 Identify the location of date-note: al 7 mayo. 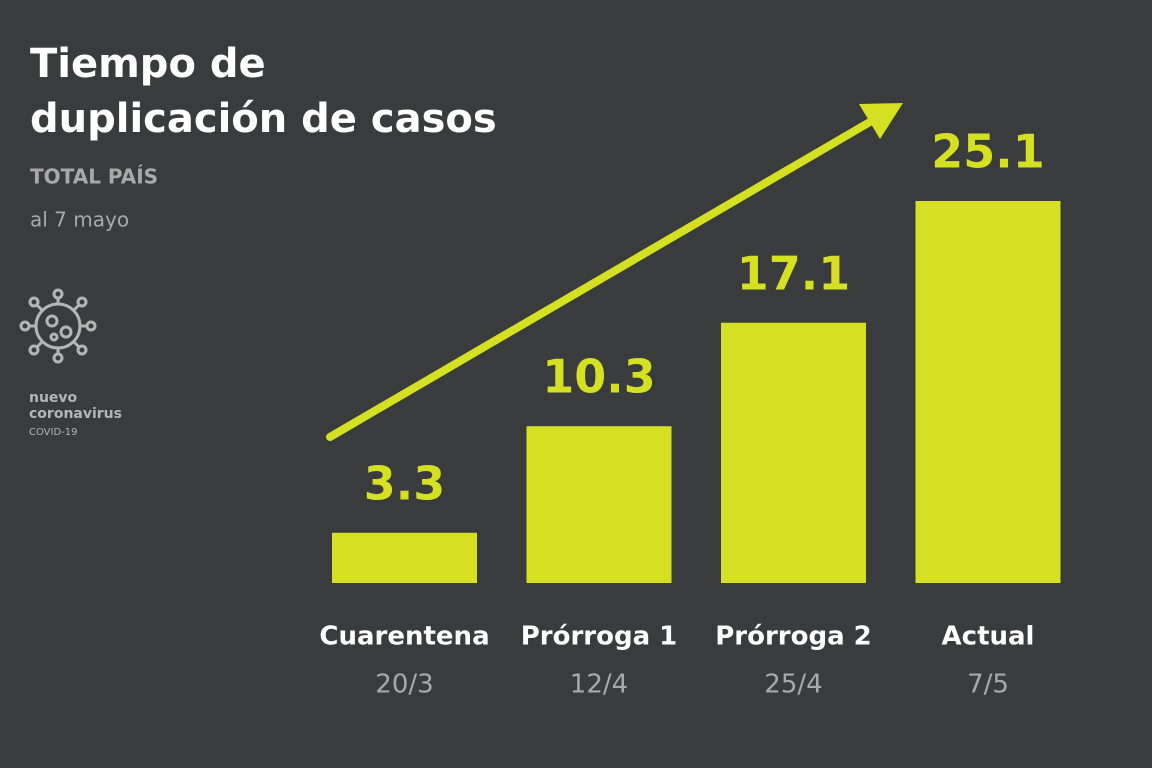
(79, 220).